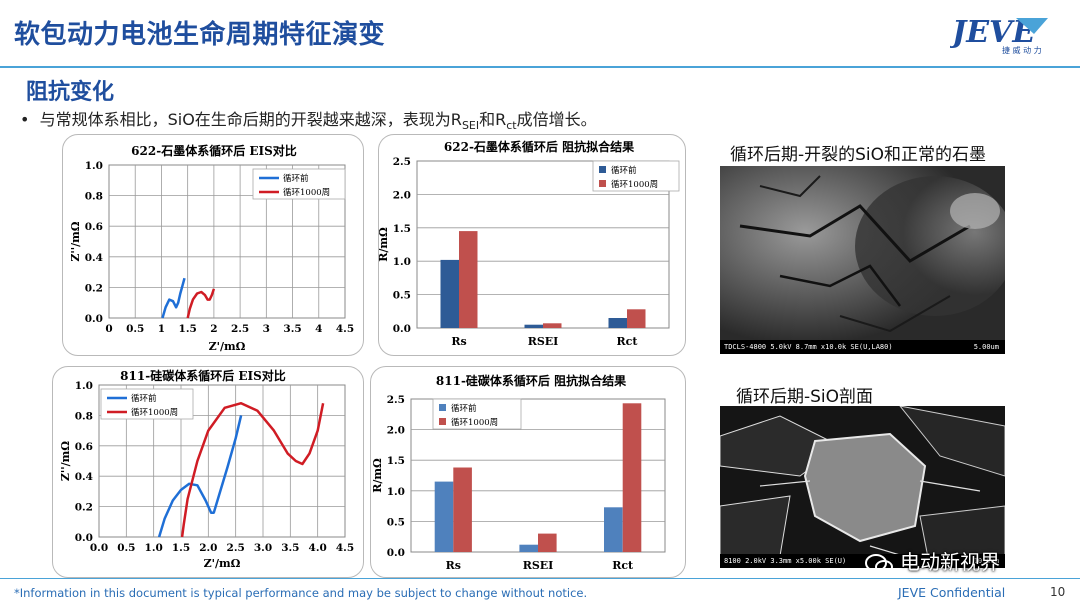  What do you see at coordinates (263, 548) in the screenshot?
I see `x-tick-label: 3.0` at bounding box center [263, 548].